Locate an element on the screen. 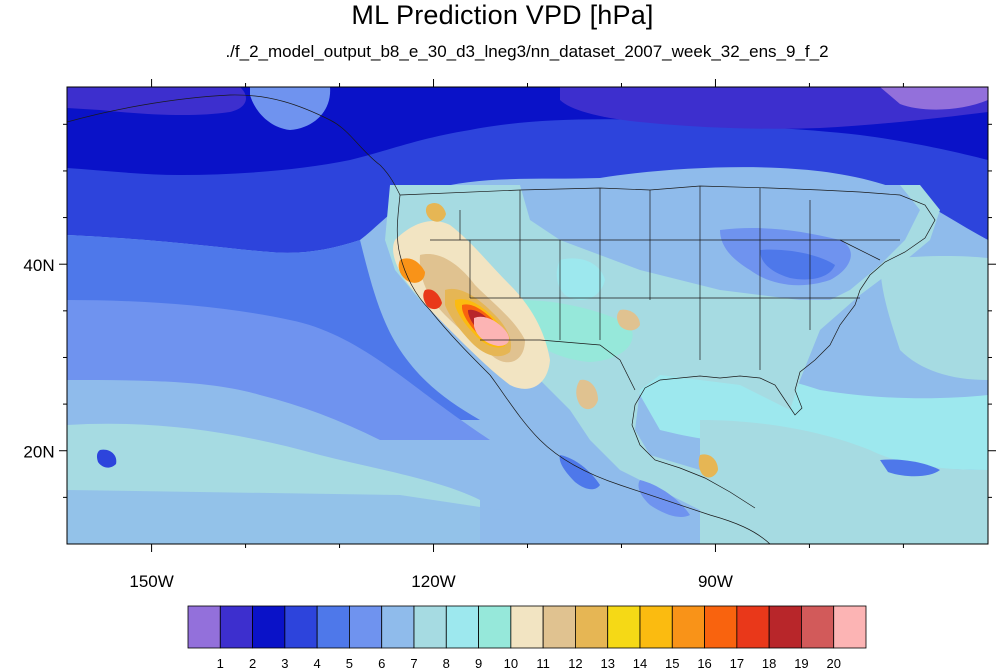  colorbar-label: 4 is located at coordinates (317, 663).